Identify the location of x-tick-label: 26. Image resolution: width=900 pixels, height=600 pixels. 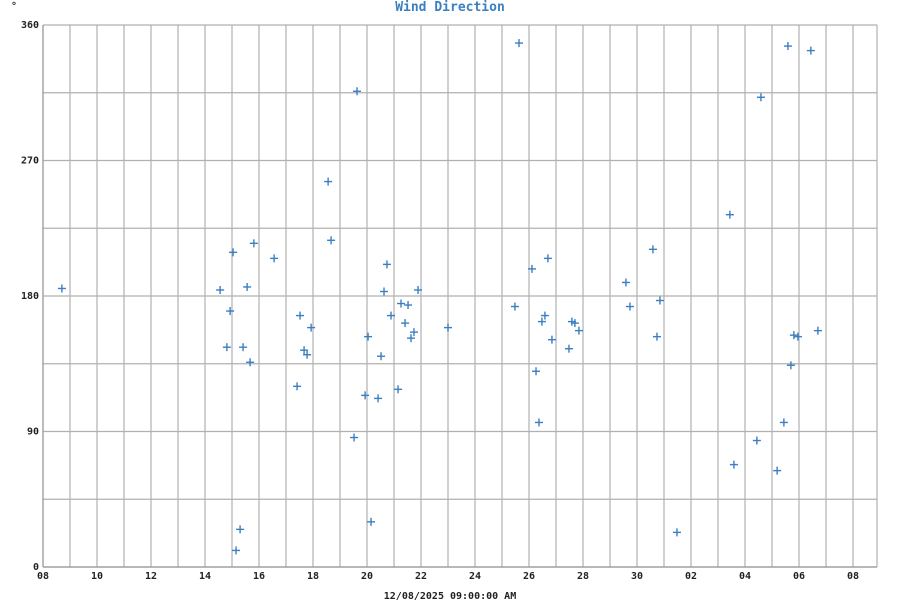
(529, 576).